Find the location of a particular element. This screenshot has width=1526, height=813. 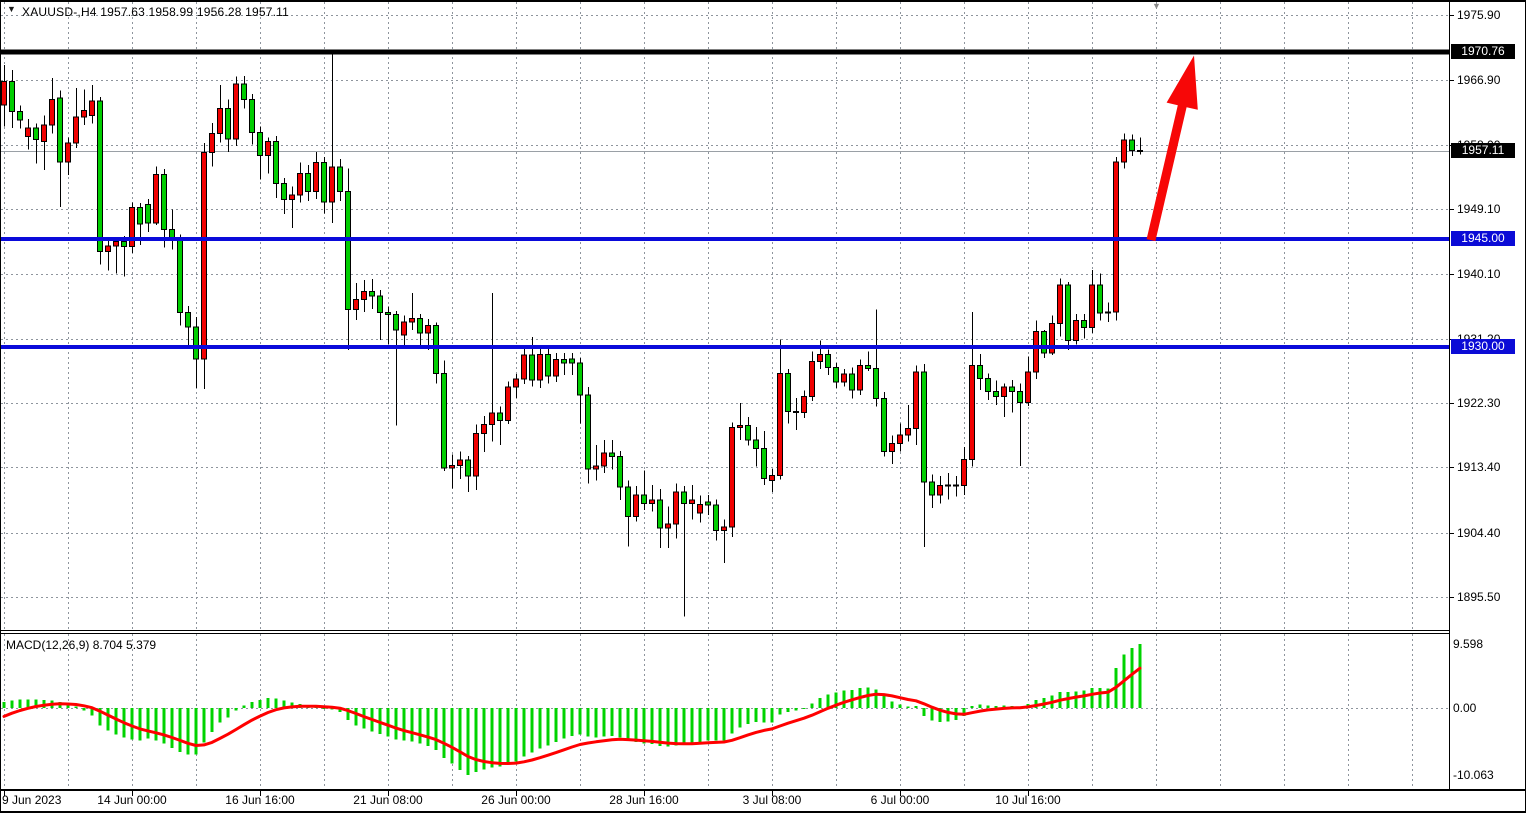

trend-arrow is located at coordinates (1172, 148).